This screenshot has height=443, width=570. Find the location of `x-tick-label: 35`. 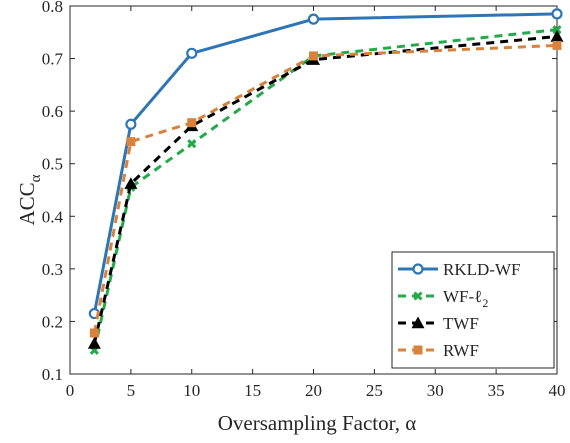

x-tick-label: 35 is located at coordinates (496, 390).